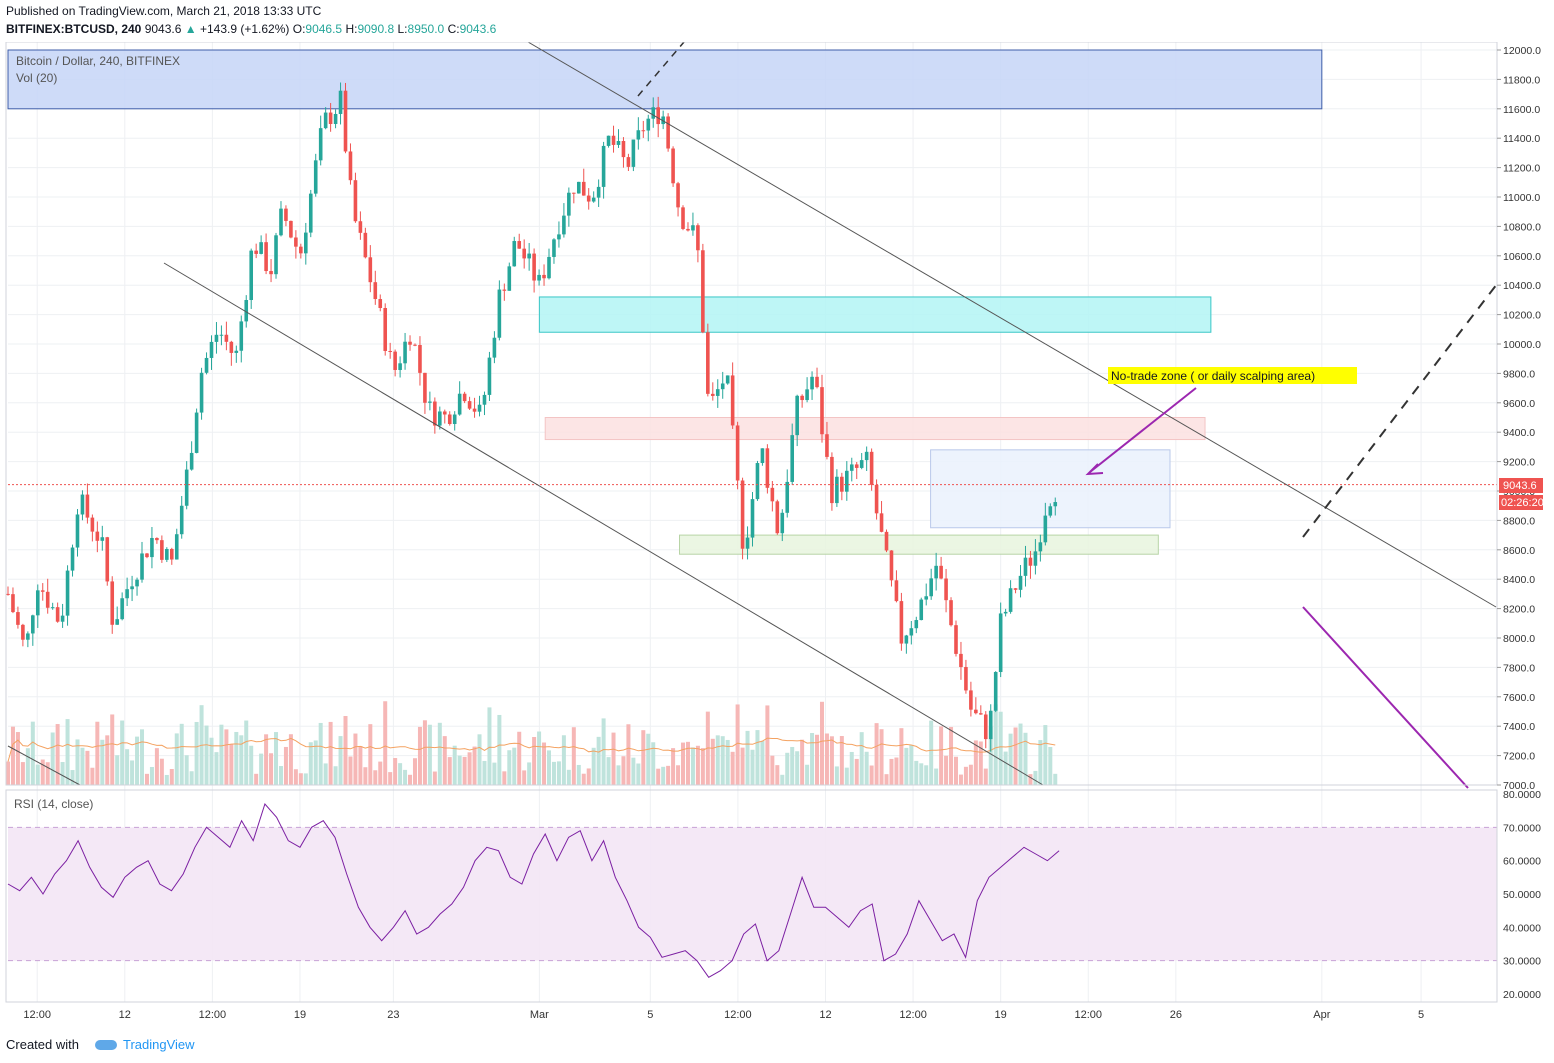 This screenshot has width=1554, height=1063. I want to click on annotation-bg, so click(1232, 375).